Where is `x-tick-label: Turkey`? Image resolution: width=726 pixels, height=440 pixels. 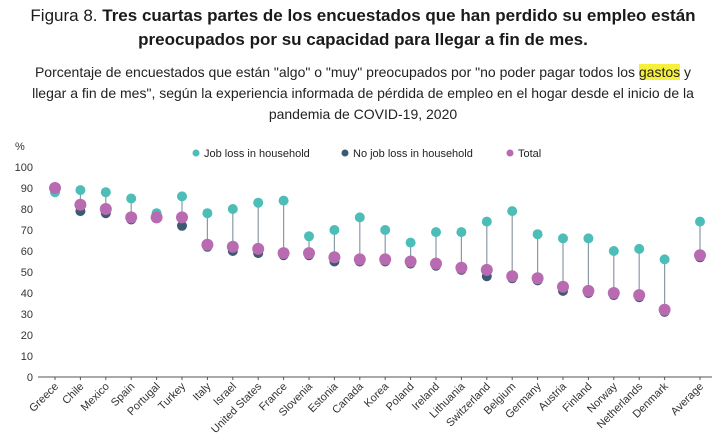
x-tick-label: Turkey is located at coordinates (172, 396).